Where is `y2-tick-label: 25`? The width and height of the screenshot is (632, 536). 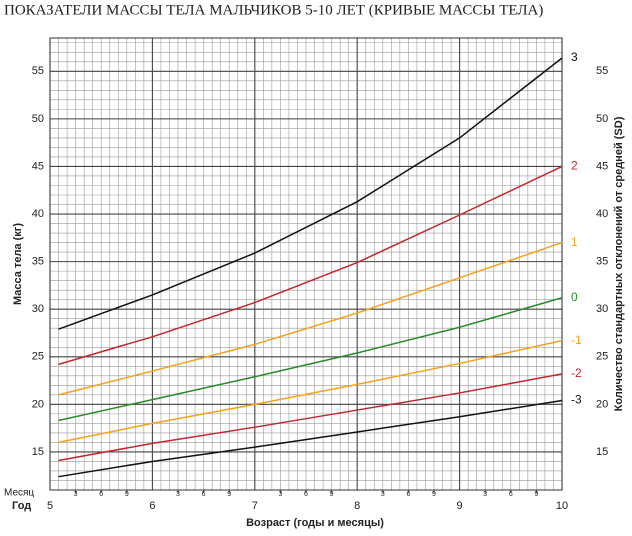 y2-tick-label: 25 is located at coordinates (602, 357).